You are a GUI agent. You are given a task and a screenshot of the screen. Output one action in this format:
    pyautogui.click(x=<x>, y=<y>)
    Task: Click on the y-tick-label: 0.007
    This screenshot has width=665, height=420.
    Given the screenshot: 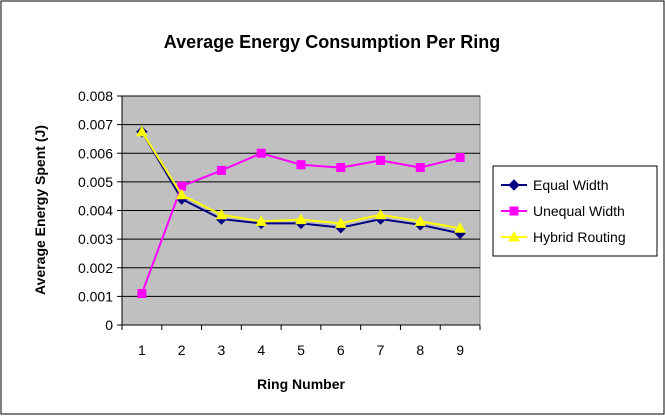 What is the action you would take?
    pyautogui.click(x=95, y=125)
    